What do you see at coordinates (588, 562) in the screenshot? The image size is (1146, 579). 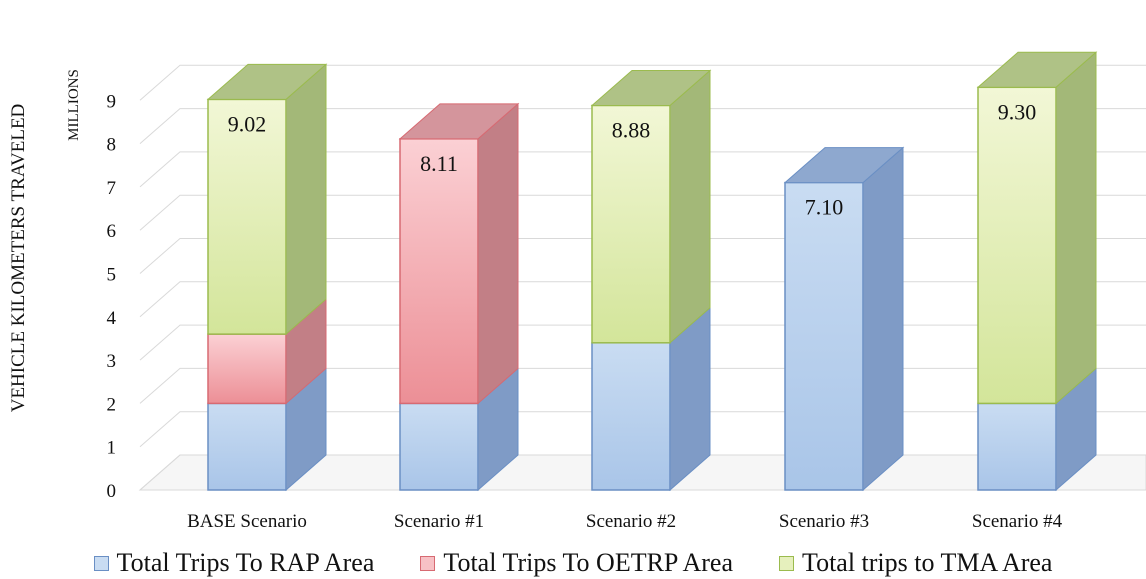 I see `legend-label-oetrp: Total Trips To OETRP Area` at bounding box center [588, 562].